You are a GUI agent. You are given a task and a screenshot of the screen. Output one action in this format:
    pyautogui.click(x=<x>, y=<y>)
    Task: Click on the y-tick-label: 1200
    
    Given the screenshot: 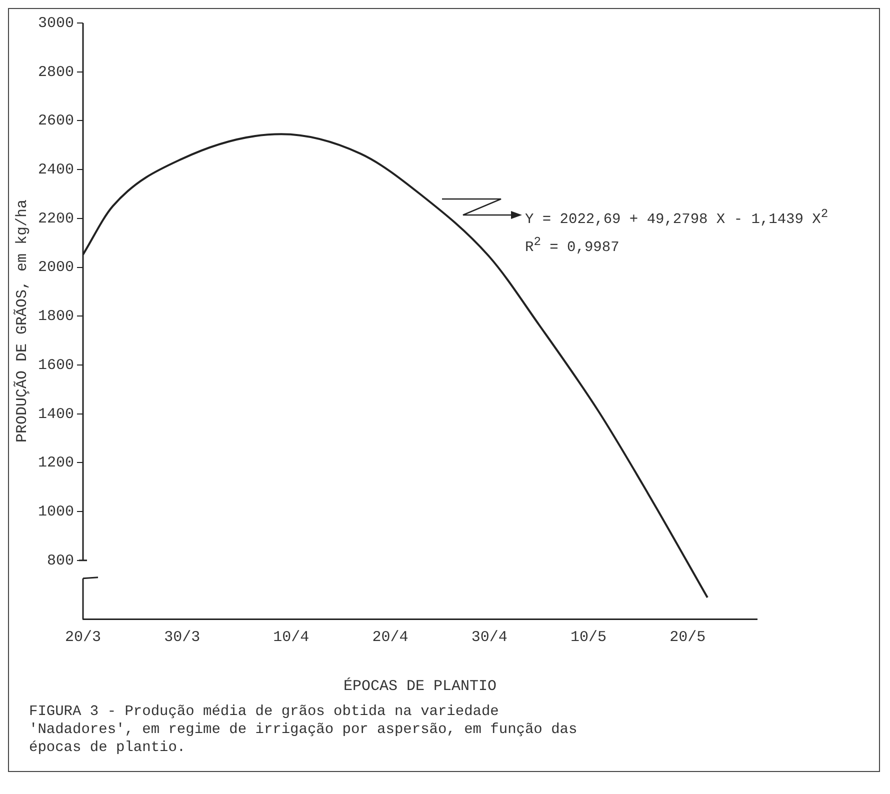 What is the action you would take?
    pyautogui.click(x=56, y=463)
    